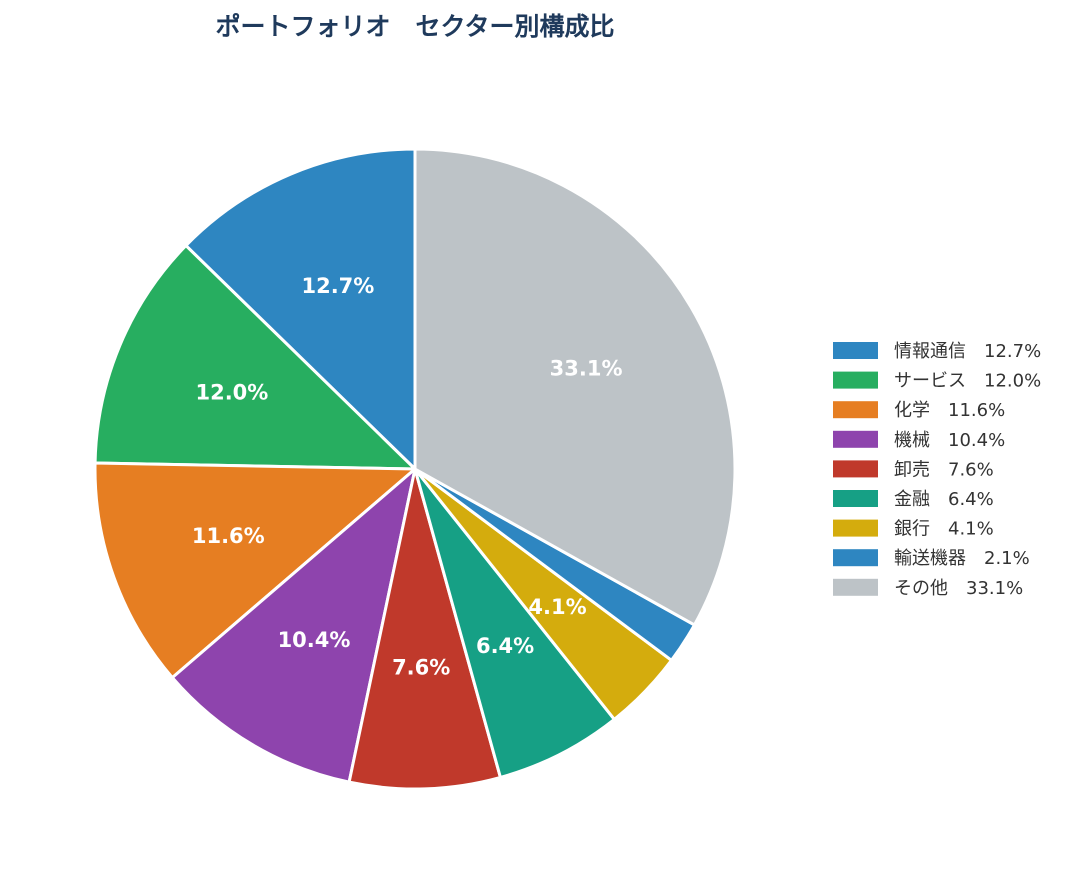 The width and height of the screenshot is (1077, 885). Describe the element at coordinates (949, 410) in the screenshot. I see `legend-label-2: 化学 11.6%` at that location.